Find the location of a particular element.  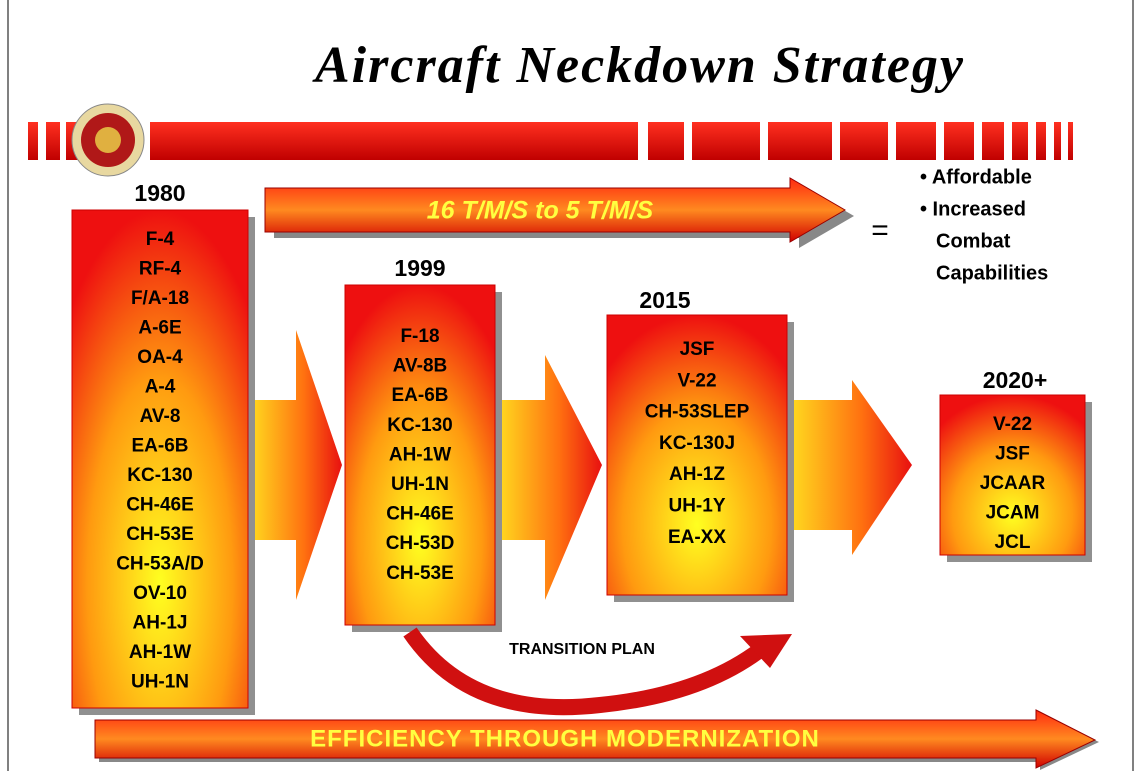

aircraft: KC-130J is located at coordinates (697, 443).